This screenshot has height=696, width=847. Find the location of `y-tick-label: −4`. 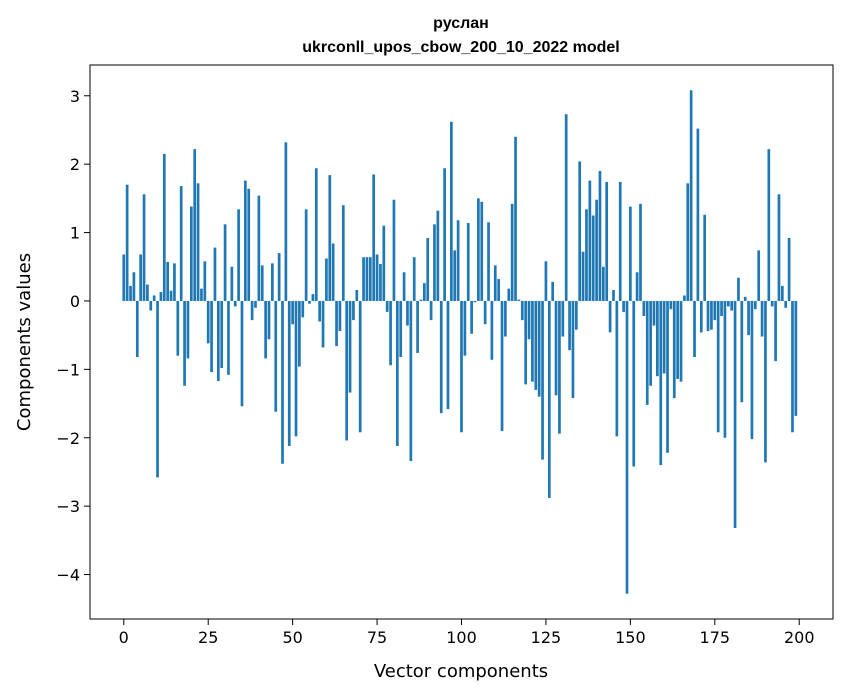

y-tick-label: −4 is located at coordinates (68, 575).